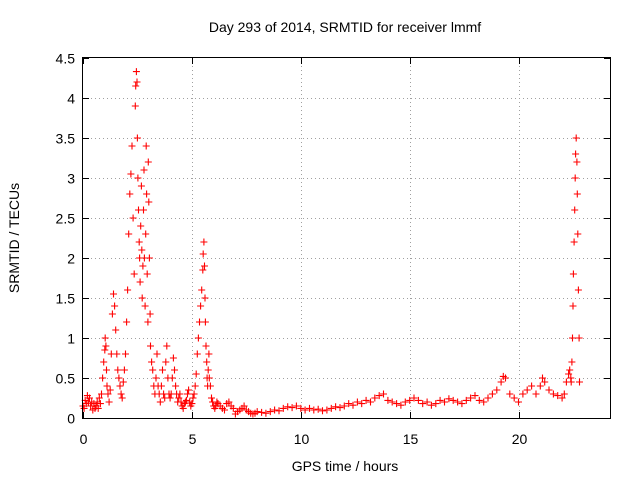 The width and height of the screenshot is (640, 480). I want to click on x-tick-label: 20, so click(520, 439).